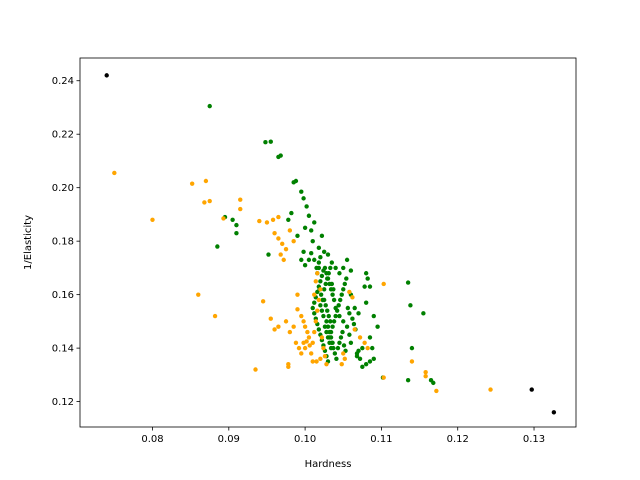 The image size is (640, 480). I want to click on x-tick-label: 0.09, so click(229, 439).